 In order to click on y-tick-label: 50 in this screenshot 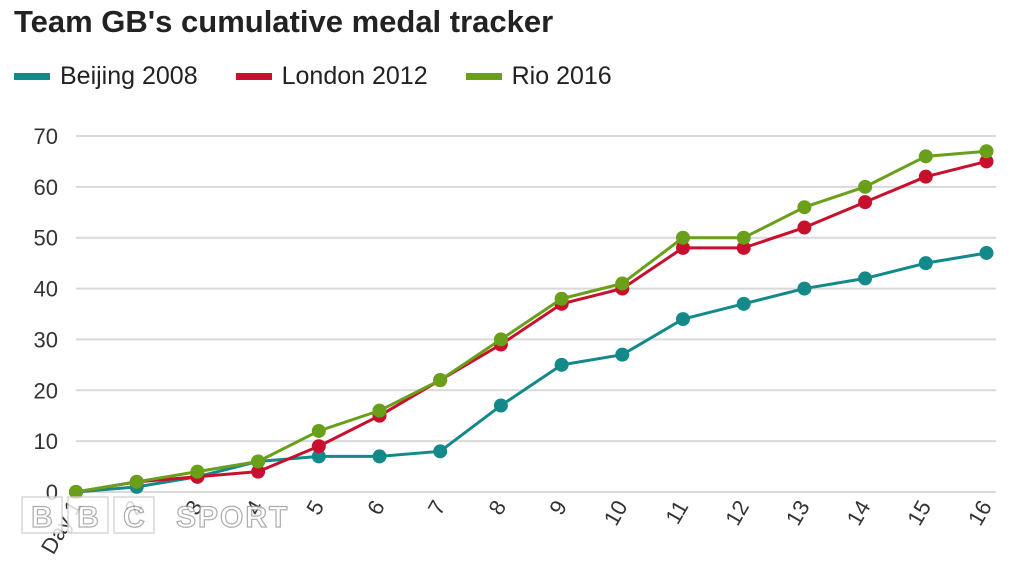, I will do `click(46, 238)`.